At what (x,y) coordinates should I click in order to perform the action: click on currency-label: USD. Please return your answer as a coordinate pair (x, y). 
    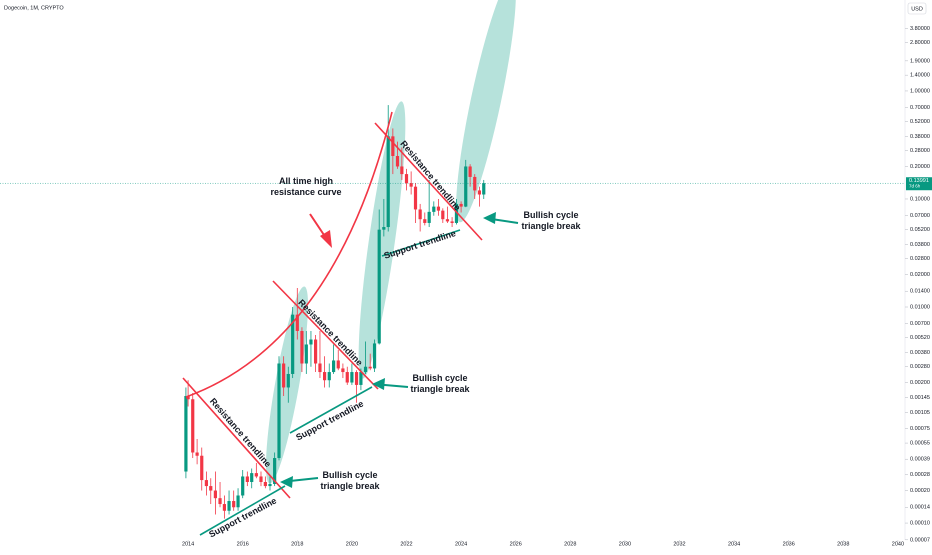
    Looking at the image, I should click on (917, 9).